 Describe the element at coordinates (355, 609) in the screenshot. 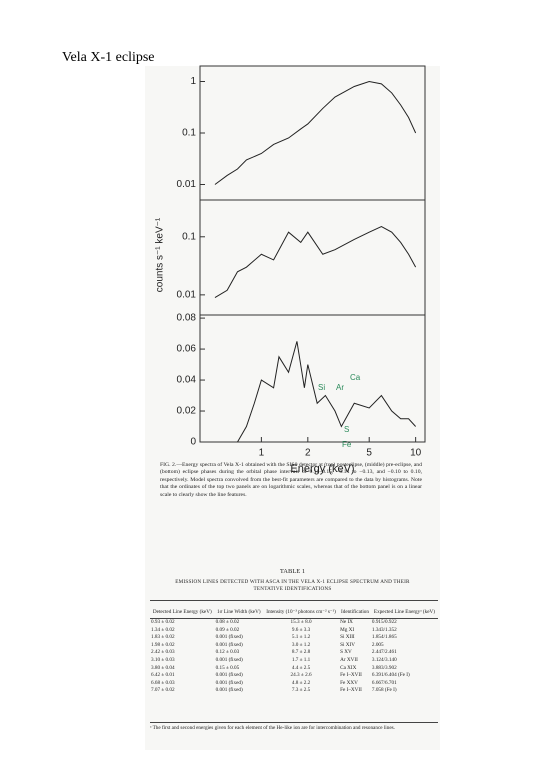

I see `column-header: Identification` at that location.